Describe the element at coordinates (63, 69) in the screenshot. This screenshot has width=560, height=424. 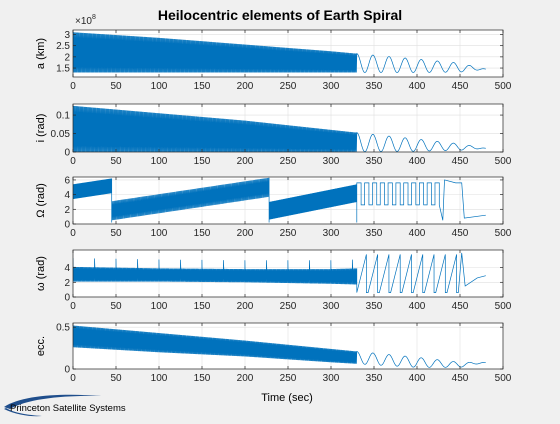
I see `y-tick-label: 1.5` at that location.